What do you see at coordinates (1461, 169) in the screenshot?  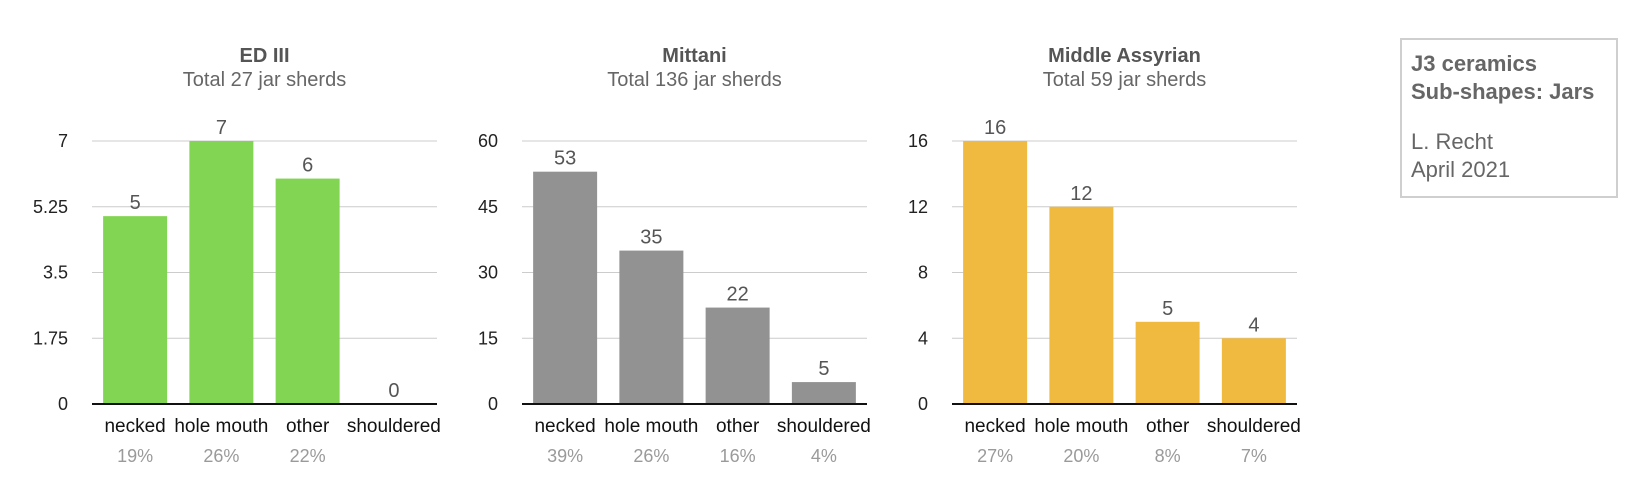 I see `info-date: April 2021` at bounding box center [1461, 169].